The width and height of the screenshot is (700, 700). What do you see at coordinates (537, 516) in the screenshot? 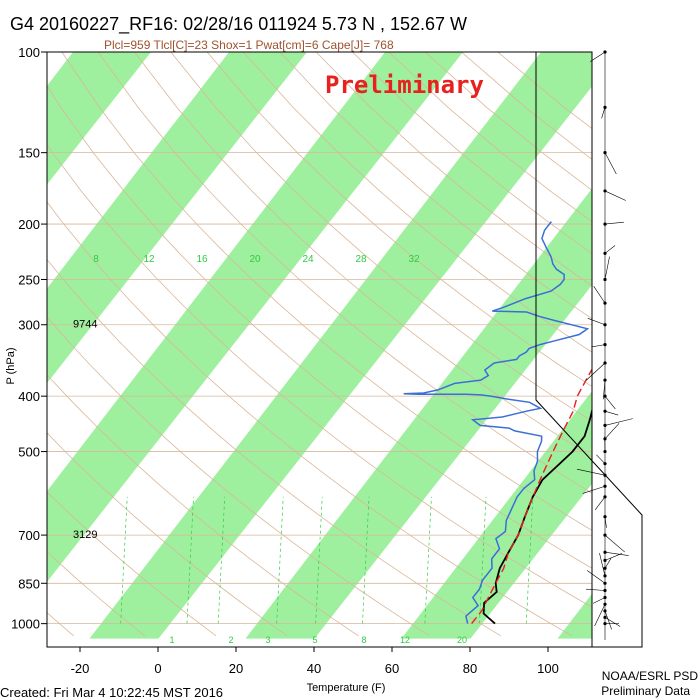
I see `temperature-line` at bounding box center [537, 516].